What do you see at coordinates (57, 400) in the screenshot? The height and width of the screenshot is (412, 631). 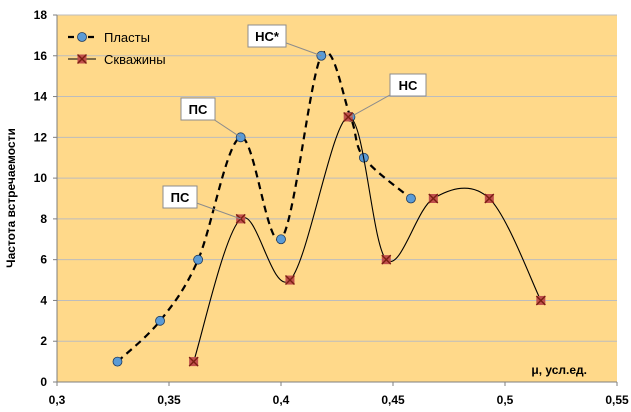 I see `x-tick-label: 0,3` at bounding box center [57, 400].